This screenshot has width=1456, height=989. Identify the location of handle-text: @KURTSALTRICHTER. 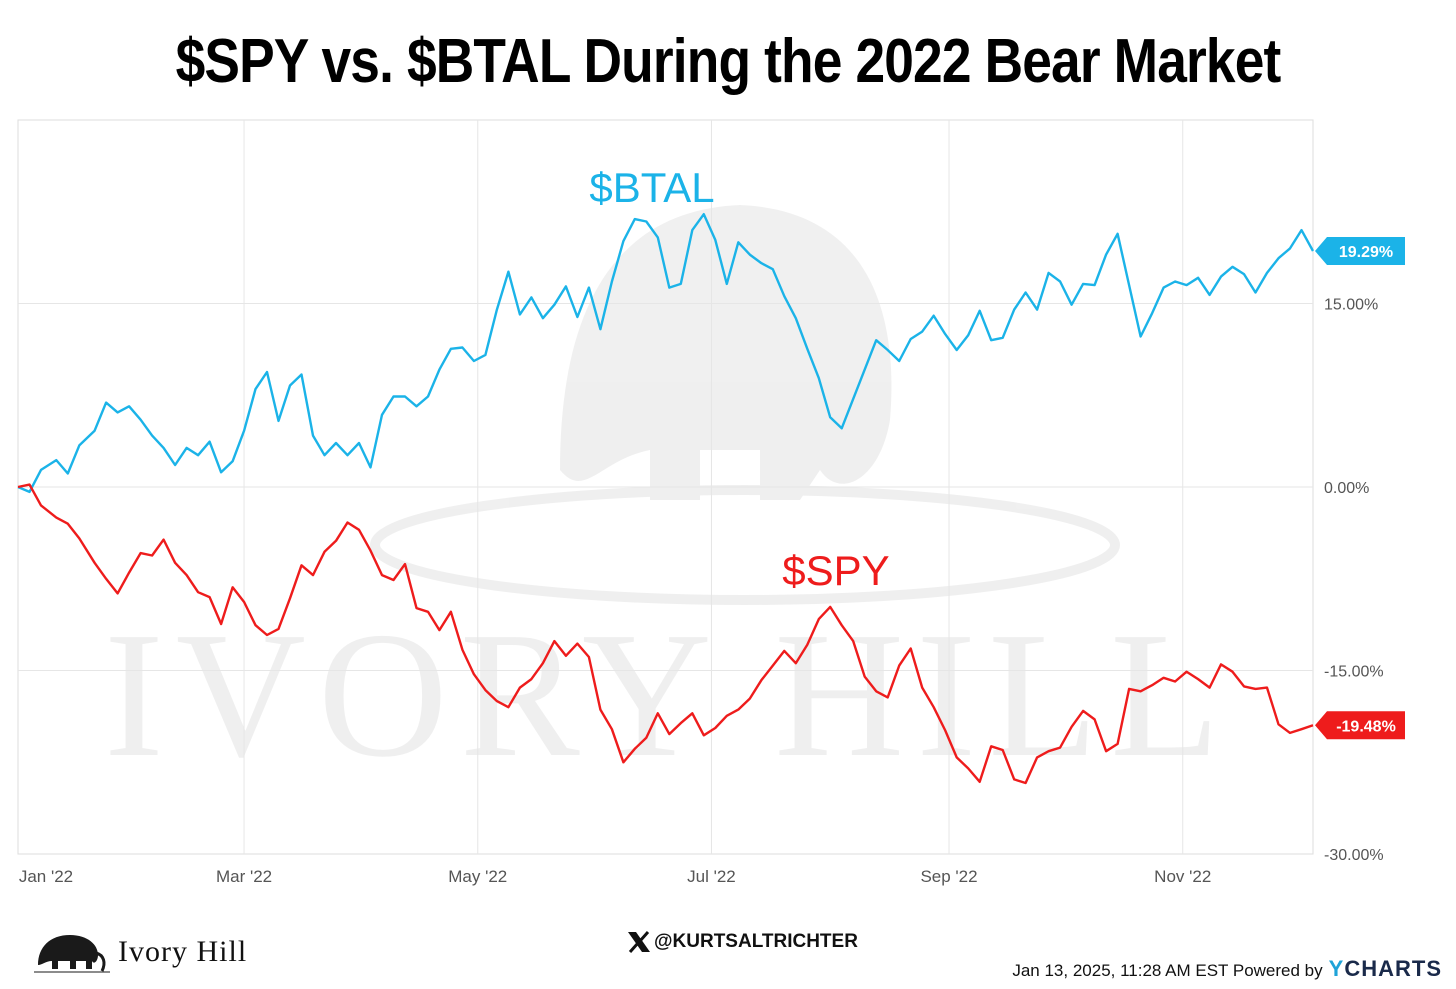
(756, 941).